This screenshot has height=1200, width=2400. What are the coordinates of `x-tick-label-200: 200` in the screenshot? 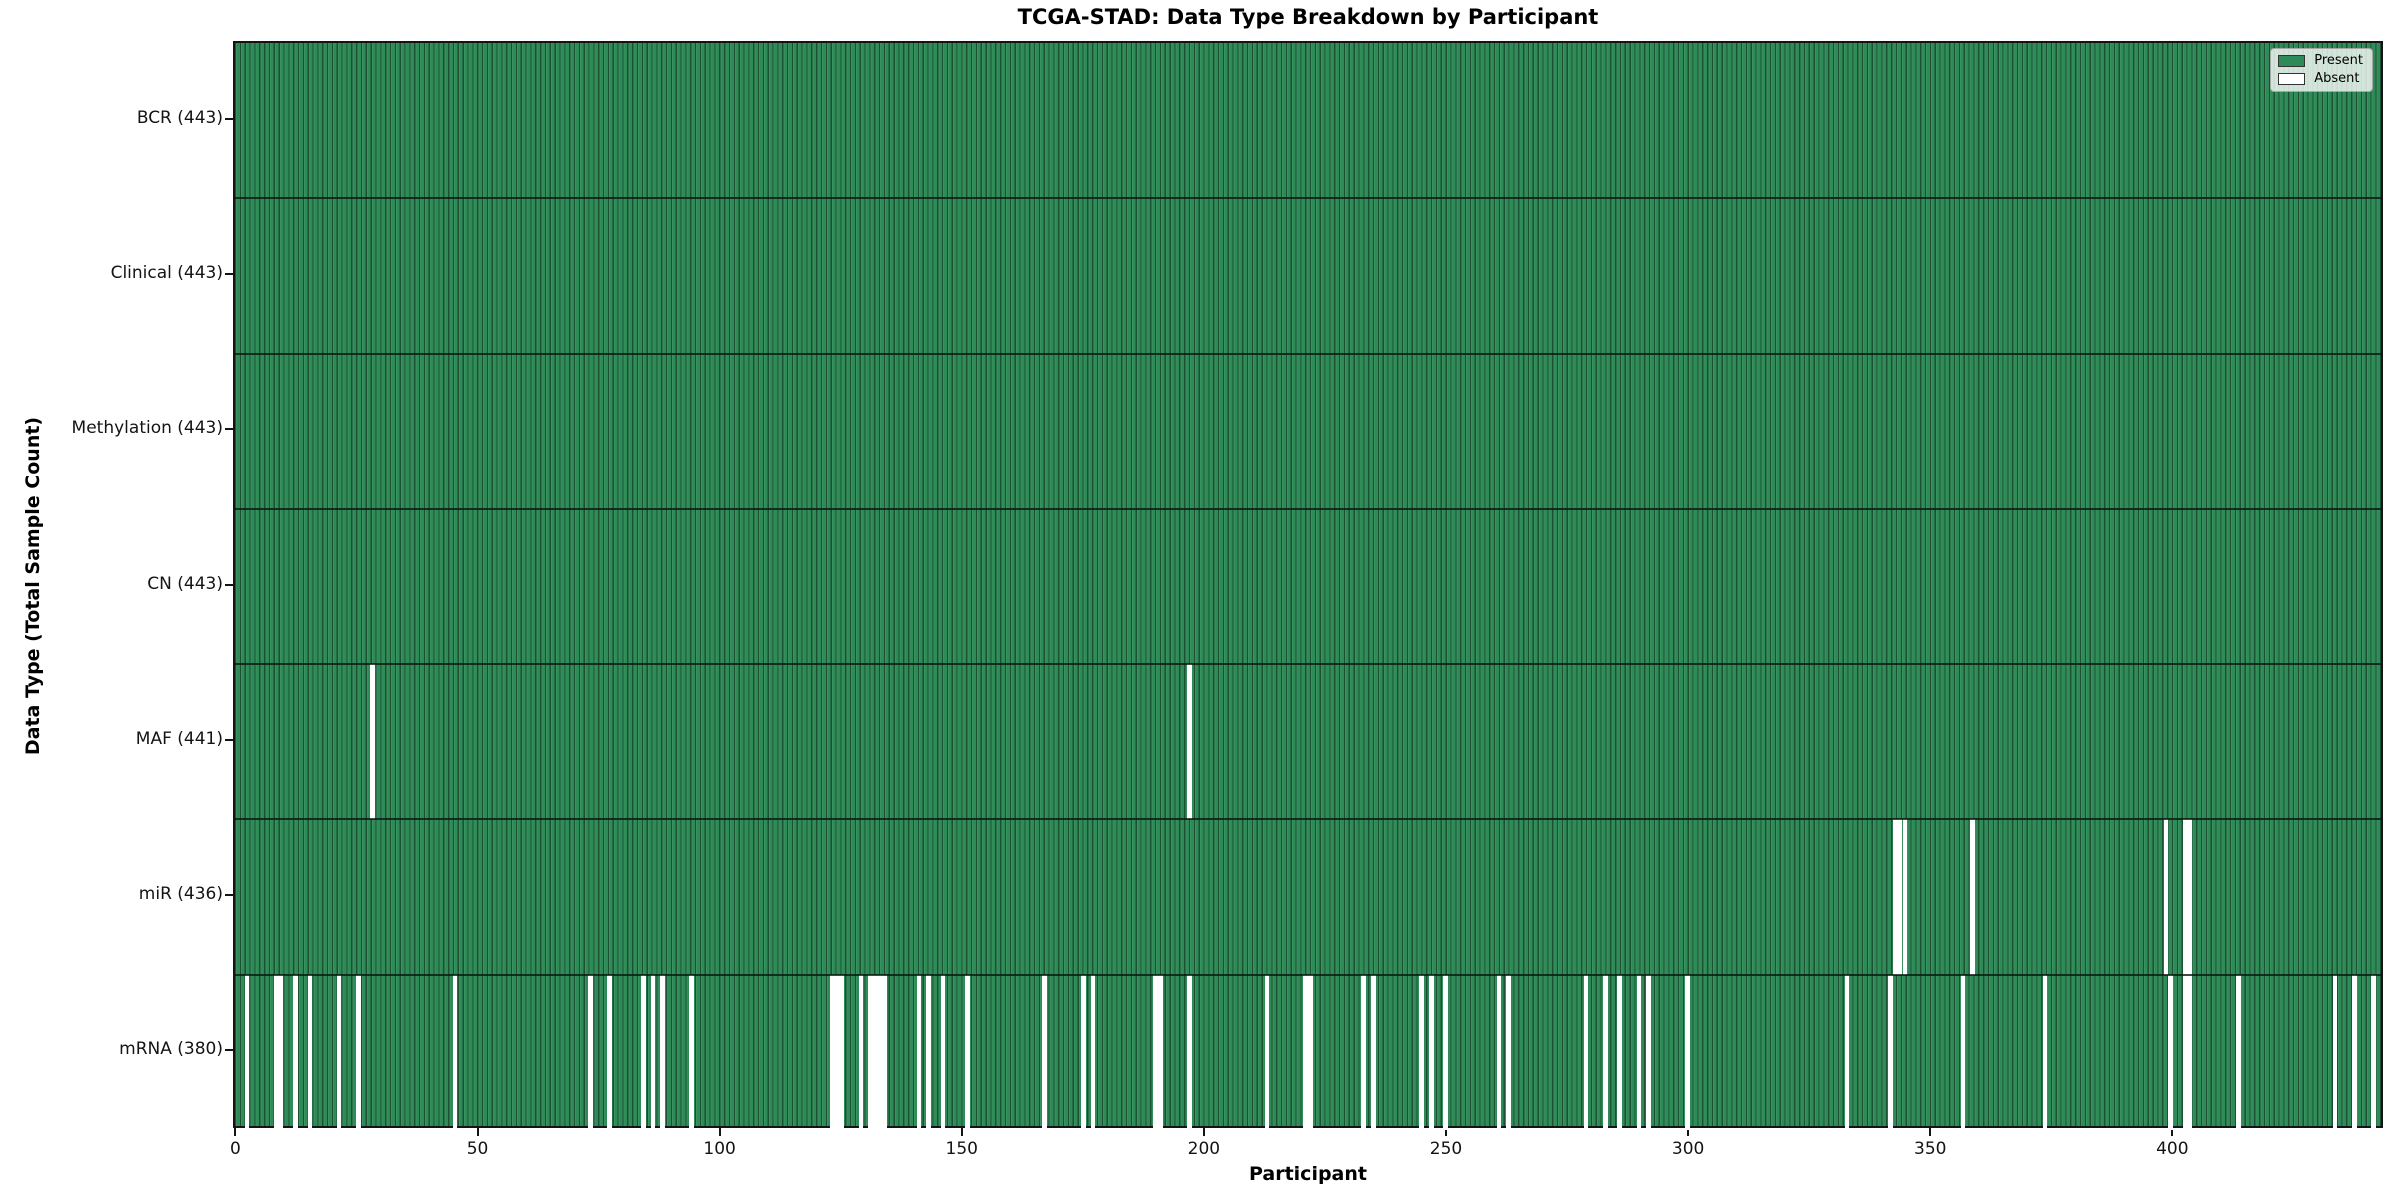 It's located at (1204, 1149).